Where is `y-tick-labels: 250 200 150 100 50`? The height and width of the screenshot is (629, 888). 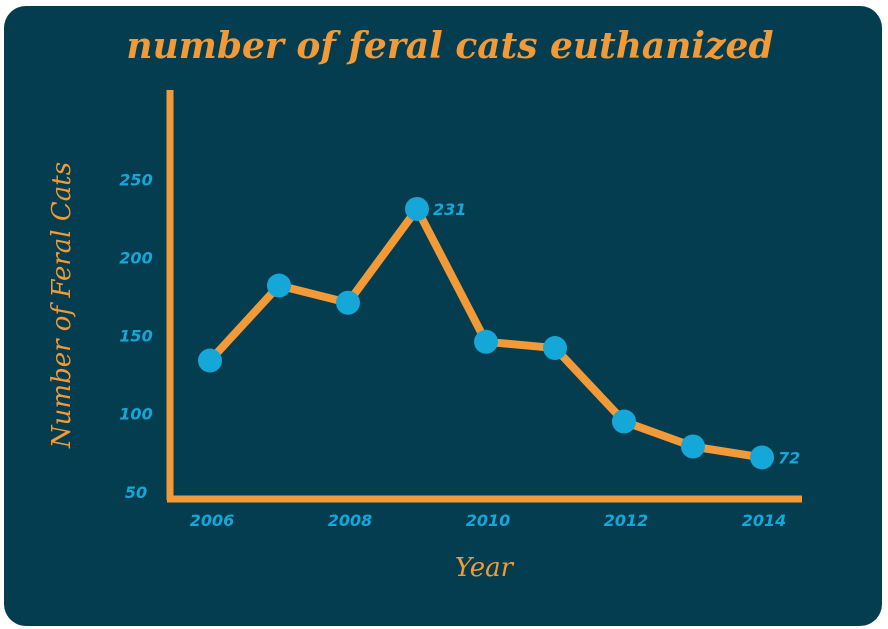 y-tick-labels: 250 200 150 100 50 is located at coordinates (135, 336).